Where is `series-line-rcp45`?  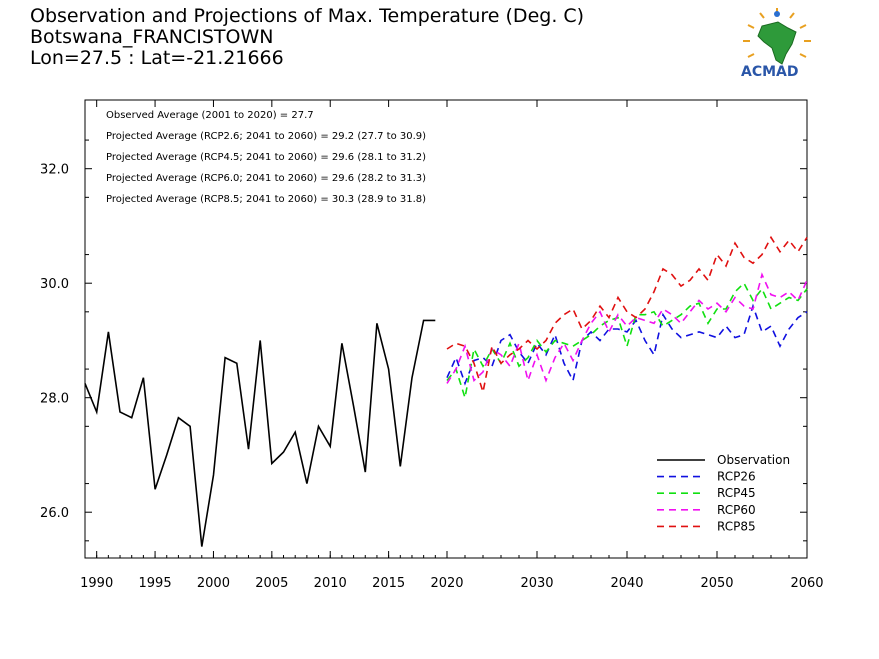
series-line-rcp45 is located at coordinates (627, 339).